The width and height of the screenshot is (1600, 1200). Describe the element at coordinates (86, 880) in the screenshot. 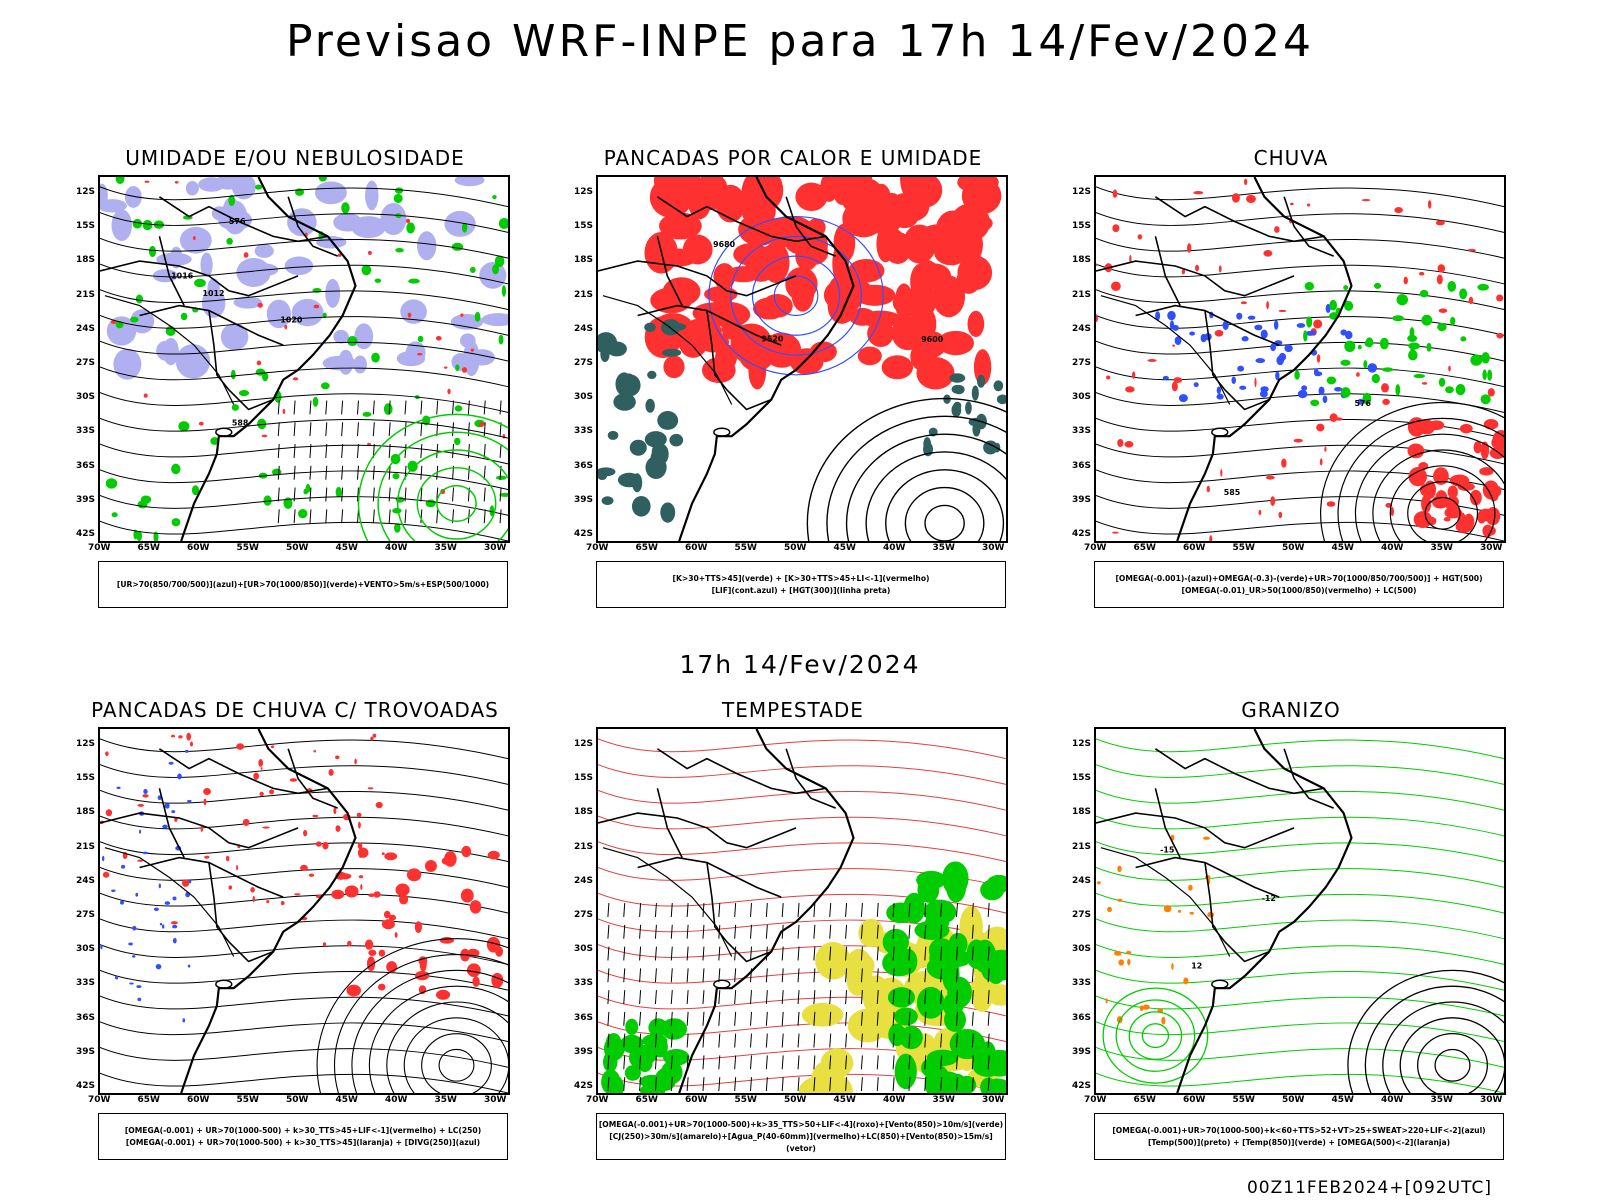

I see `latitude-tick-label: 24S` at that location.